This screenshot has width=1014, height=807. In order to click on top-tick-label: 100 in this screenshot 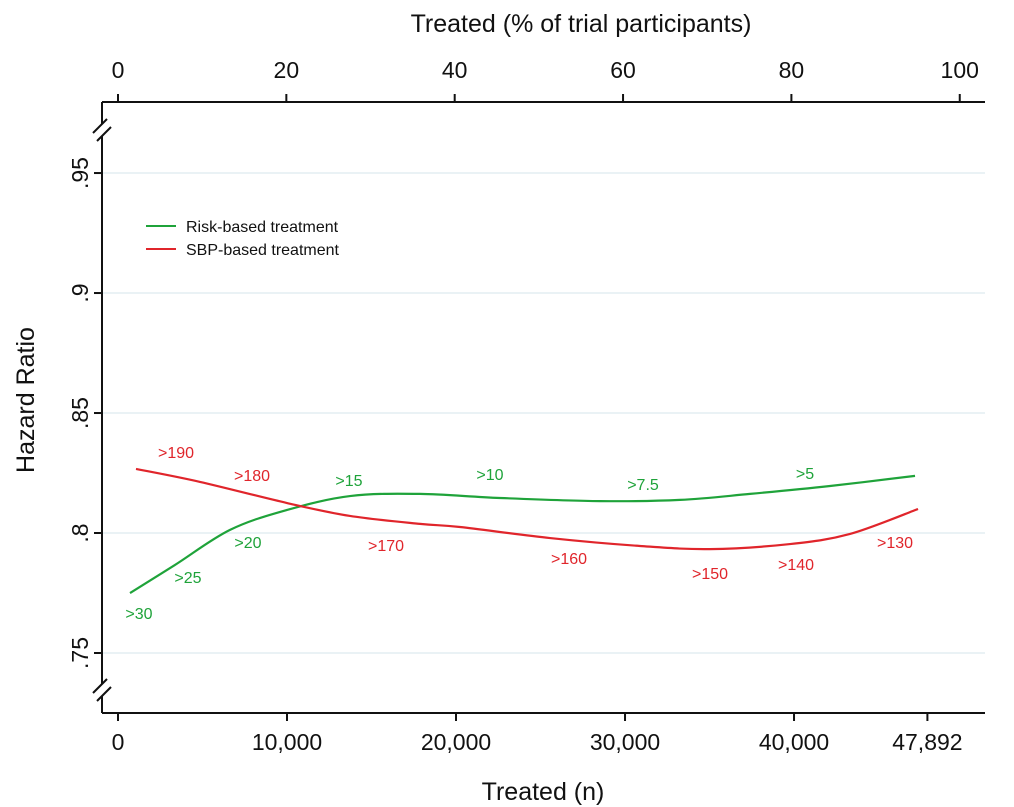, I will do `click(960, 70)`.